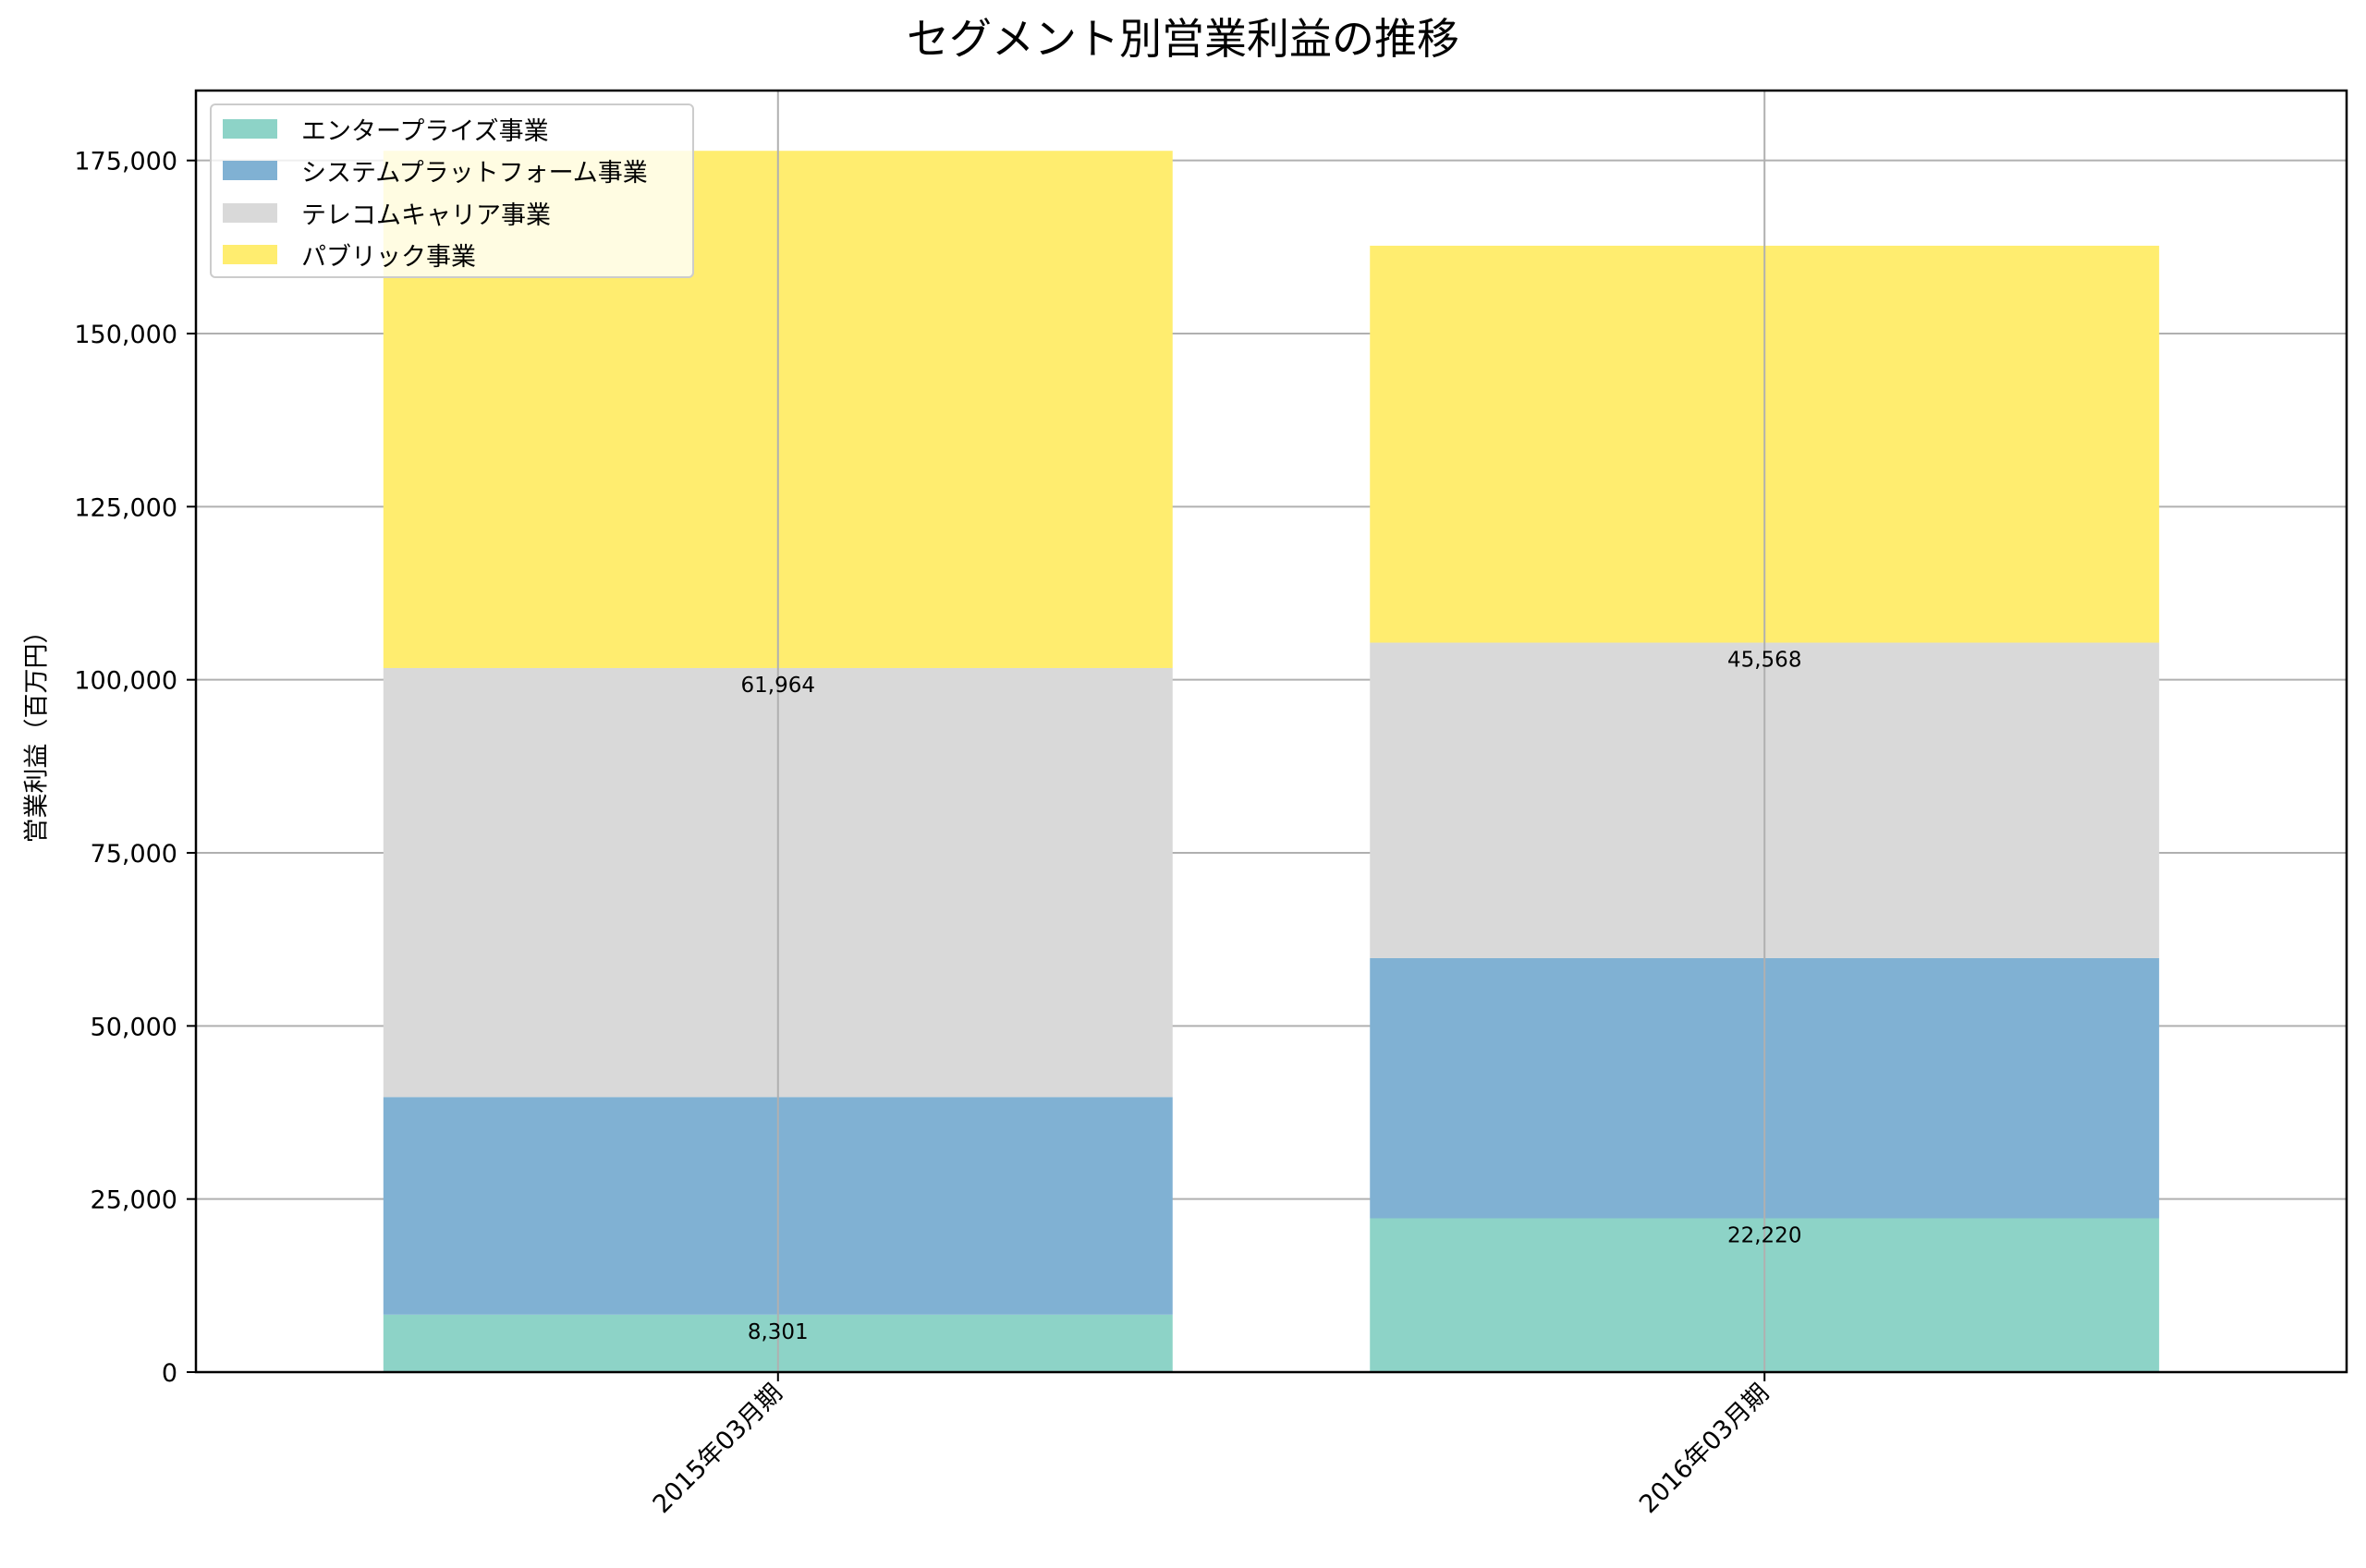 This screenshot has height=1568, width=2366. I want to click on y-tick-label: 75,000, so click(134, 854).